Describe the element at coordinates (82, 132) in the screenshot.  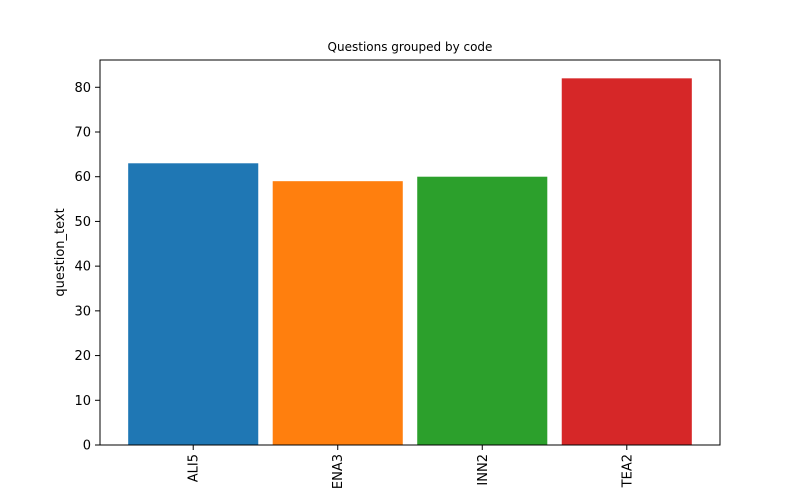
I see `y-tick-label: 70` at that location.